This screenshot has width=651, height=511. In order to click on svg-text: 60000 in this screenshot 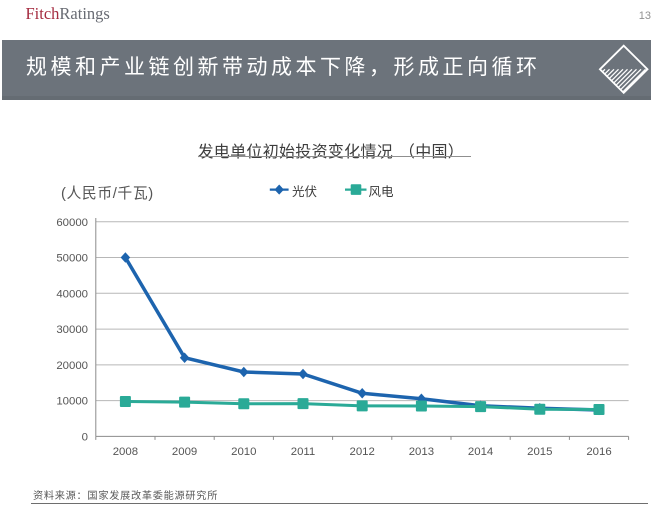, I will do `click(72, 223)`.